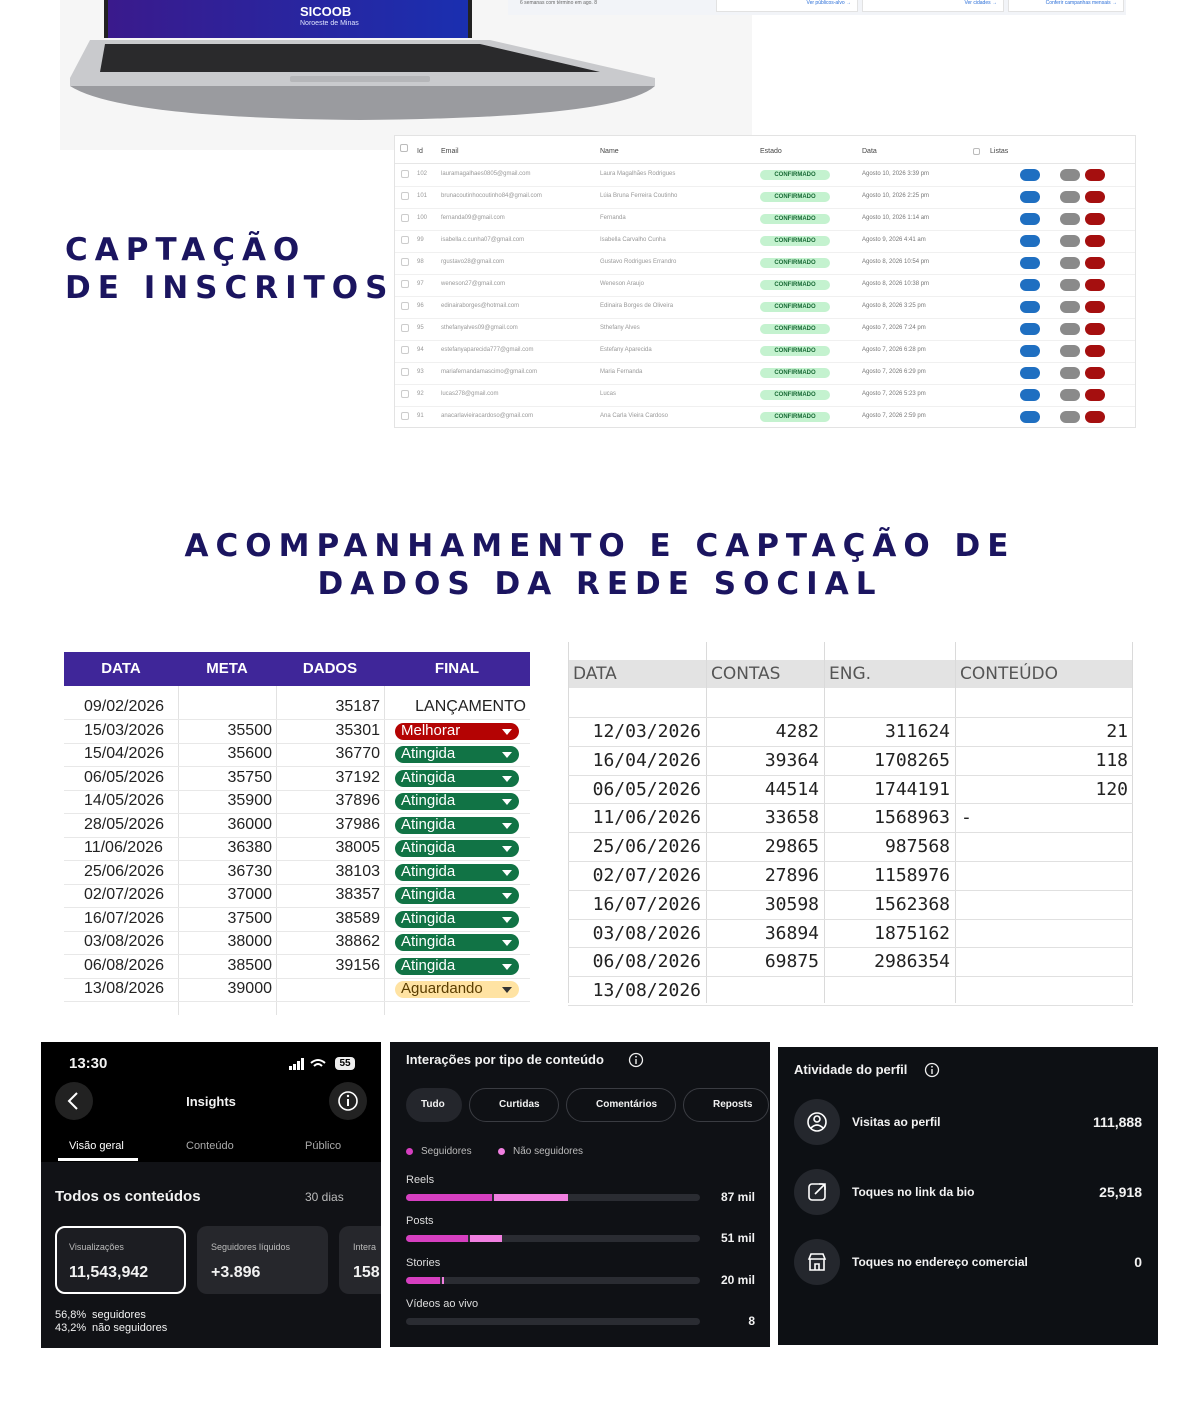 The image size is (1200, 1428). What do you see at coordinates (824, 822) in the screenshot?
I see `grid-line` at bounding box center [824, 822].